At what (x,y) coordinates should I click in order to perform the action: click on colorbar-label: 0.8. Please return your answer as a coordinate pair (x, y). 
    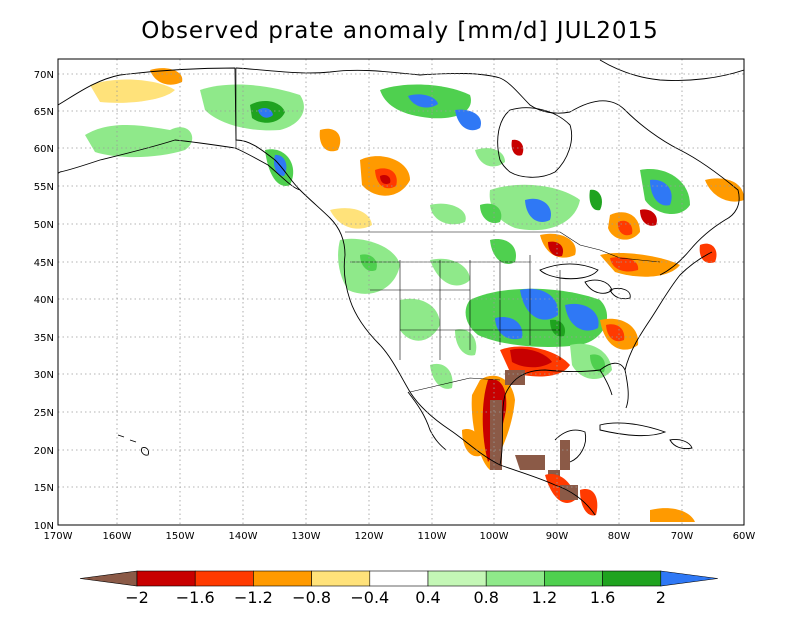
    Looking at the image, I should click on (485, 597).